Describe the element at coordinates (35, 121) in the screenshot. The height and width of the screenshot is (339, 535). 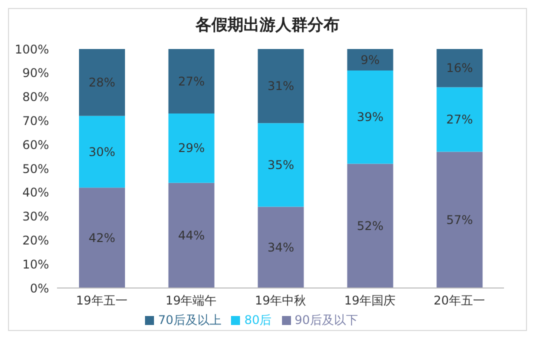
I see `y-tick-label: 70%` at that location.